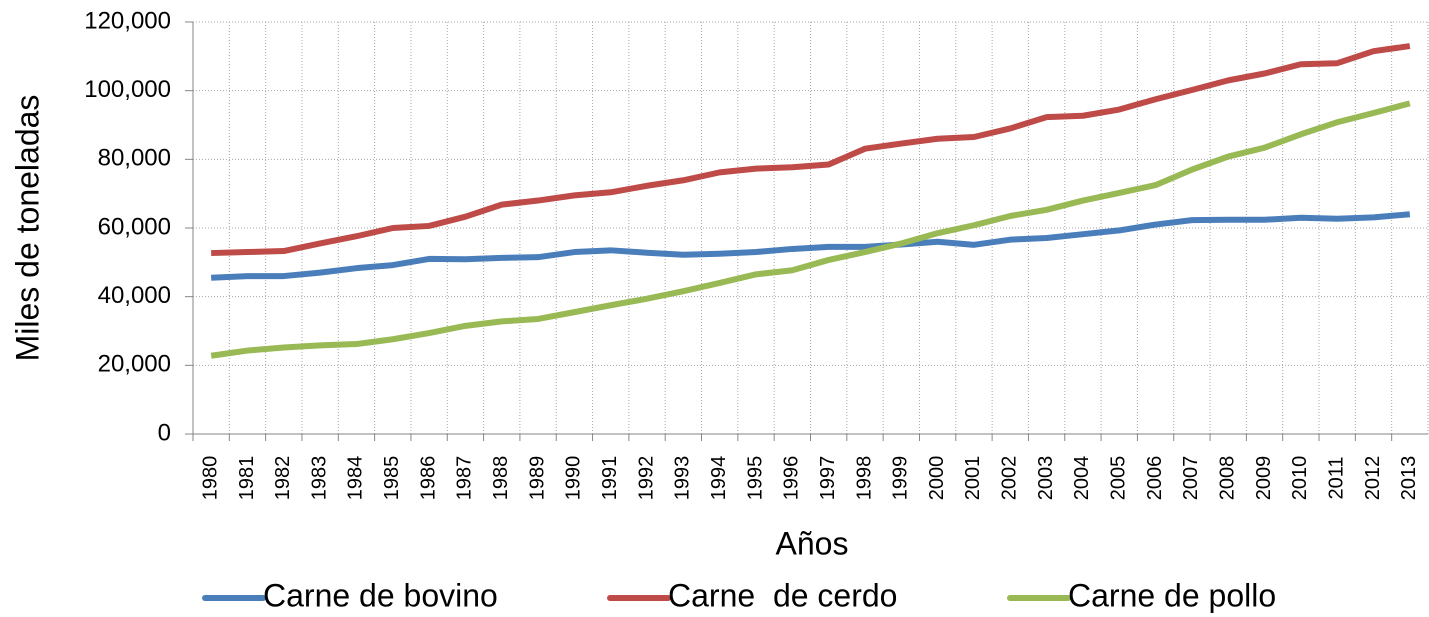  Describe the element at coordinates (1082, 478) in the screenshot. I see `x-tick-label: 2004` at that location.